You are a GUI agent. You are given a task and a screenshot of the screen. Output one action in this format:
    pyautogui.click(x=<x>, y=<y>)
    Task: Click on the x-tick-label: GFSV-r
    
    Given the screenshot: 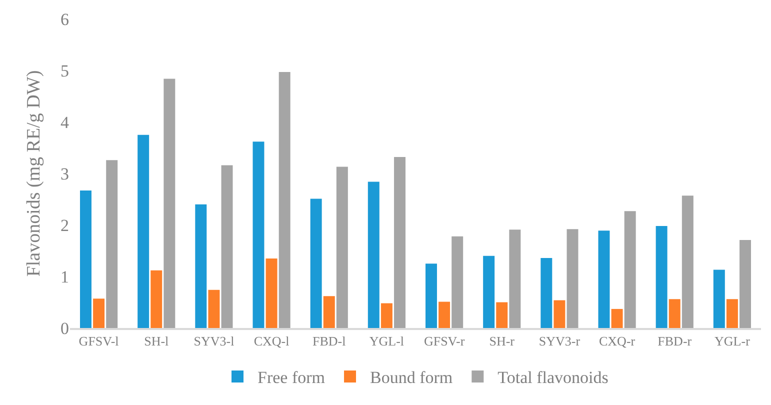 What is the action you would take?
    pyautogui.click(x=445, y=341)
    